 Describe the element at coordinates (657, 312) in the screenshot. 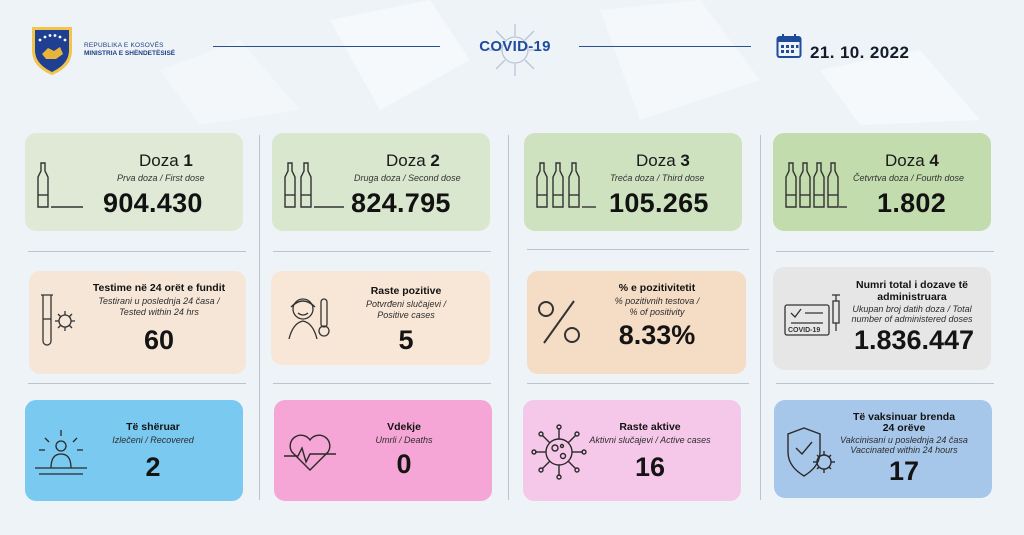

I see `positivity-subtitle-2: % of positivity` at that location.